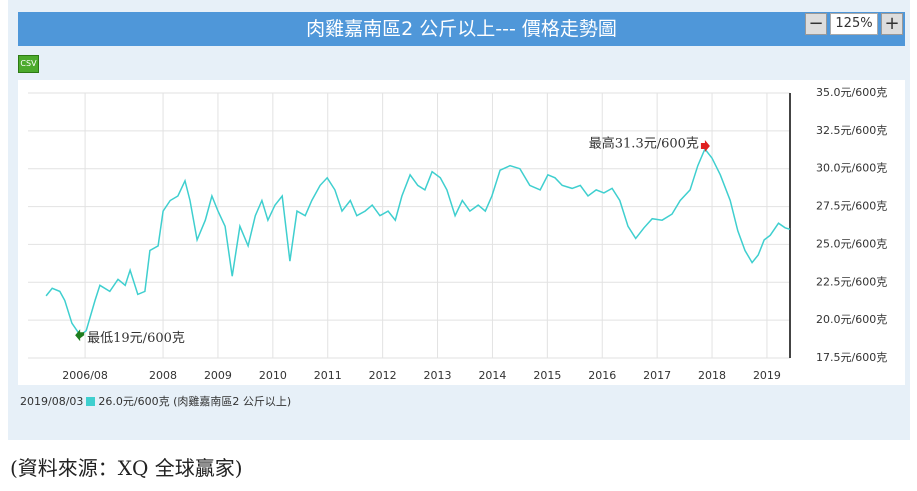  I want to click on chart-title: 肉雞嘉南區2 公斤以上--- 價格走勢圖, so click(461, 29).